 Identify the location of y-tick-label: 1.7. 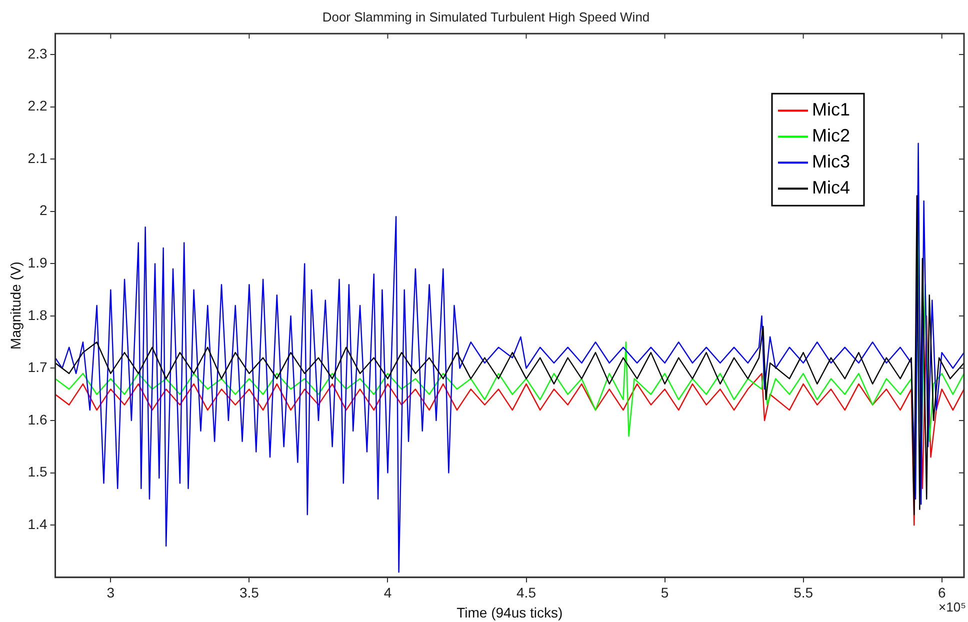
(38, 367).